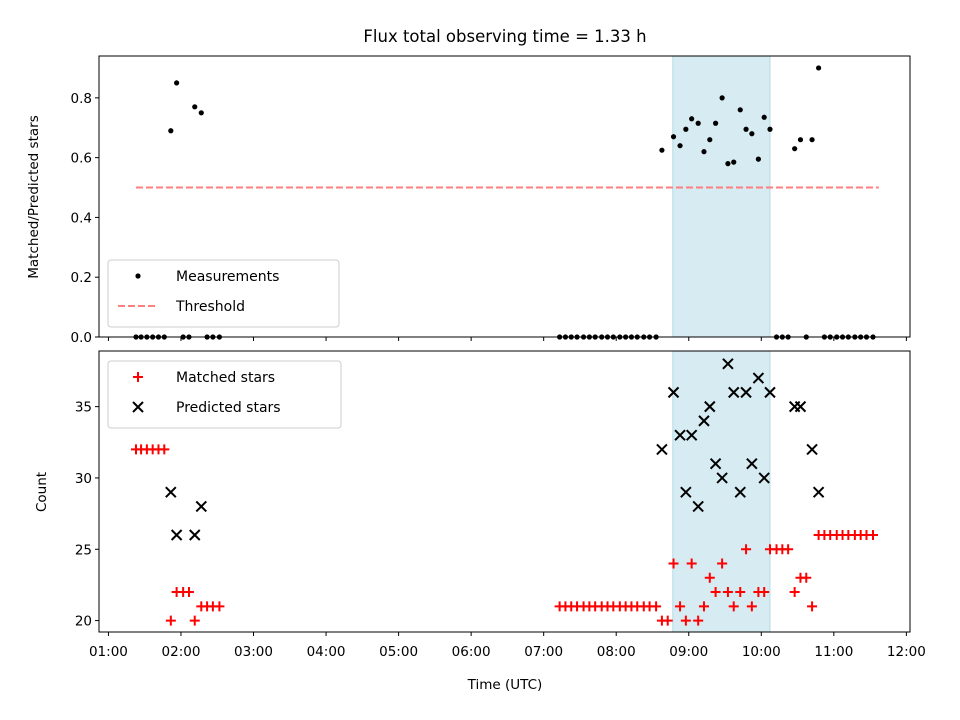 The height and width of the screenshot is (720, 960). What do you see at coordinates (721, 196) in the screenshot?
I see `top-highlight-span` at bounding box center [721, 196].